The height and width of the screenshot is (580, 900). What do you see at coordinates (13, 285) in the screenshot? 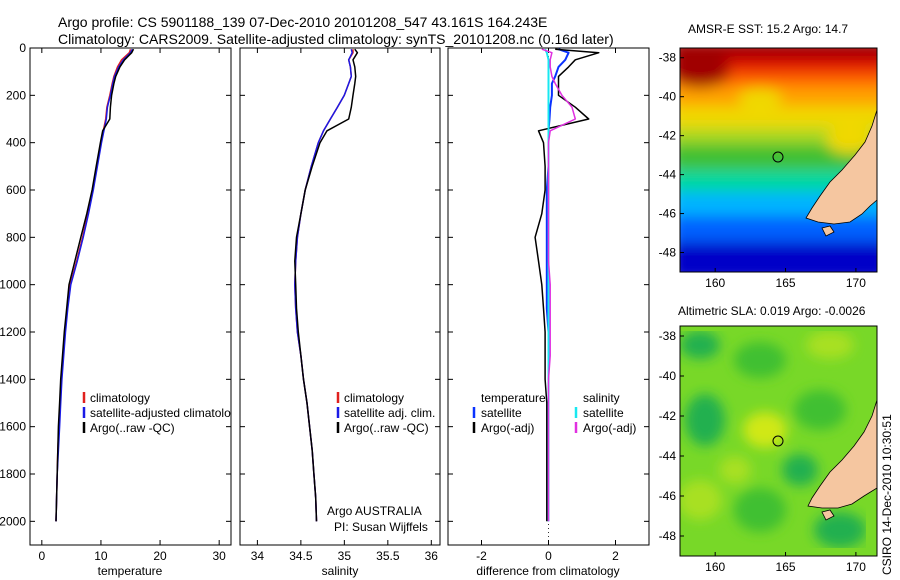
I see `y-tick-label: 1000` at bounding box center [13, 285].